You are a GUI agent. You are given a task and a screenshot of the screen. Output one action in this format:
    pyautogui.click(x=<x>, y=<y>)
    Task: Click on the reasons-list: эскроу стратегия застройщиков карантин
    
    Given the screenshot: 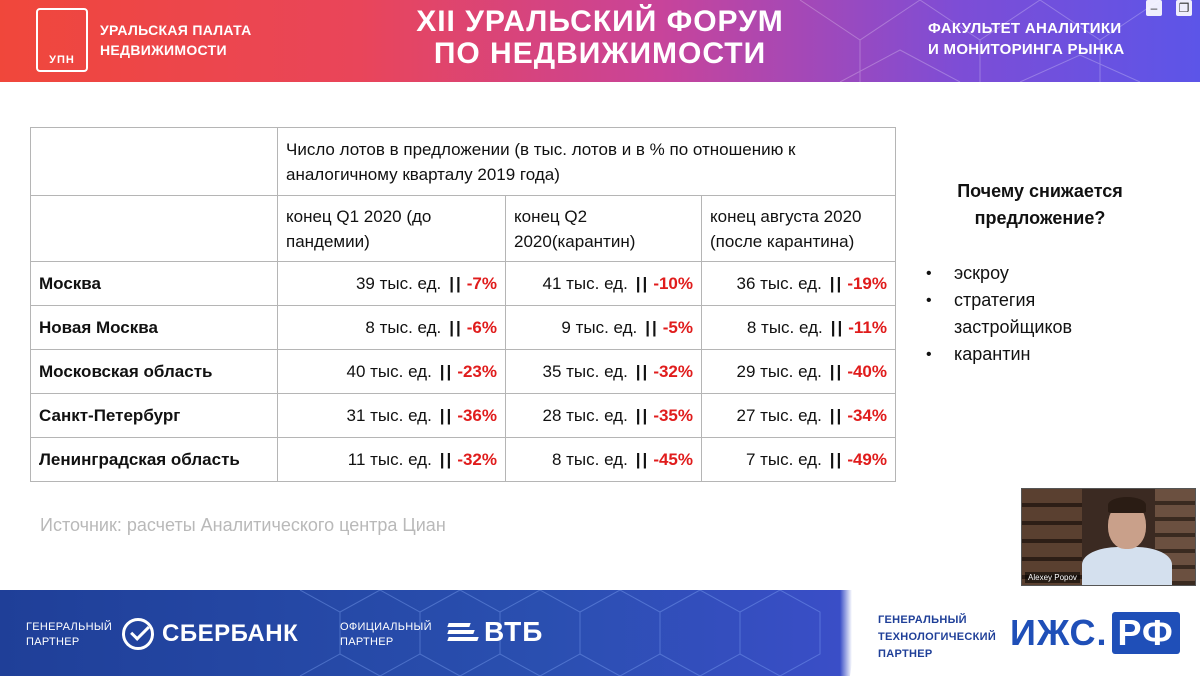 What is the action you would take?
    pyautogui.click(x=1032, y=314)
    